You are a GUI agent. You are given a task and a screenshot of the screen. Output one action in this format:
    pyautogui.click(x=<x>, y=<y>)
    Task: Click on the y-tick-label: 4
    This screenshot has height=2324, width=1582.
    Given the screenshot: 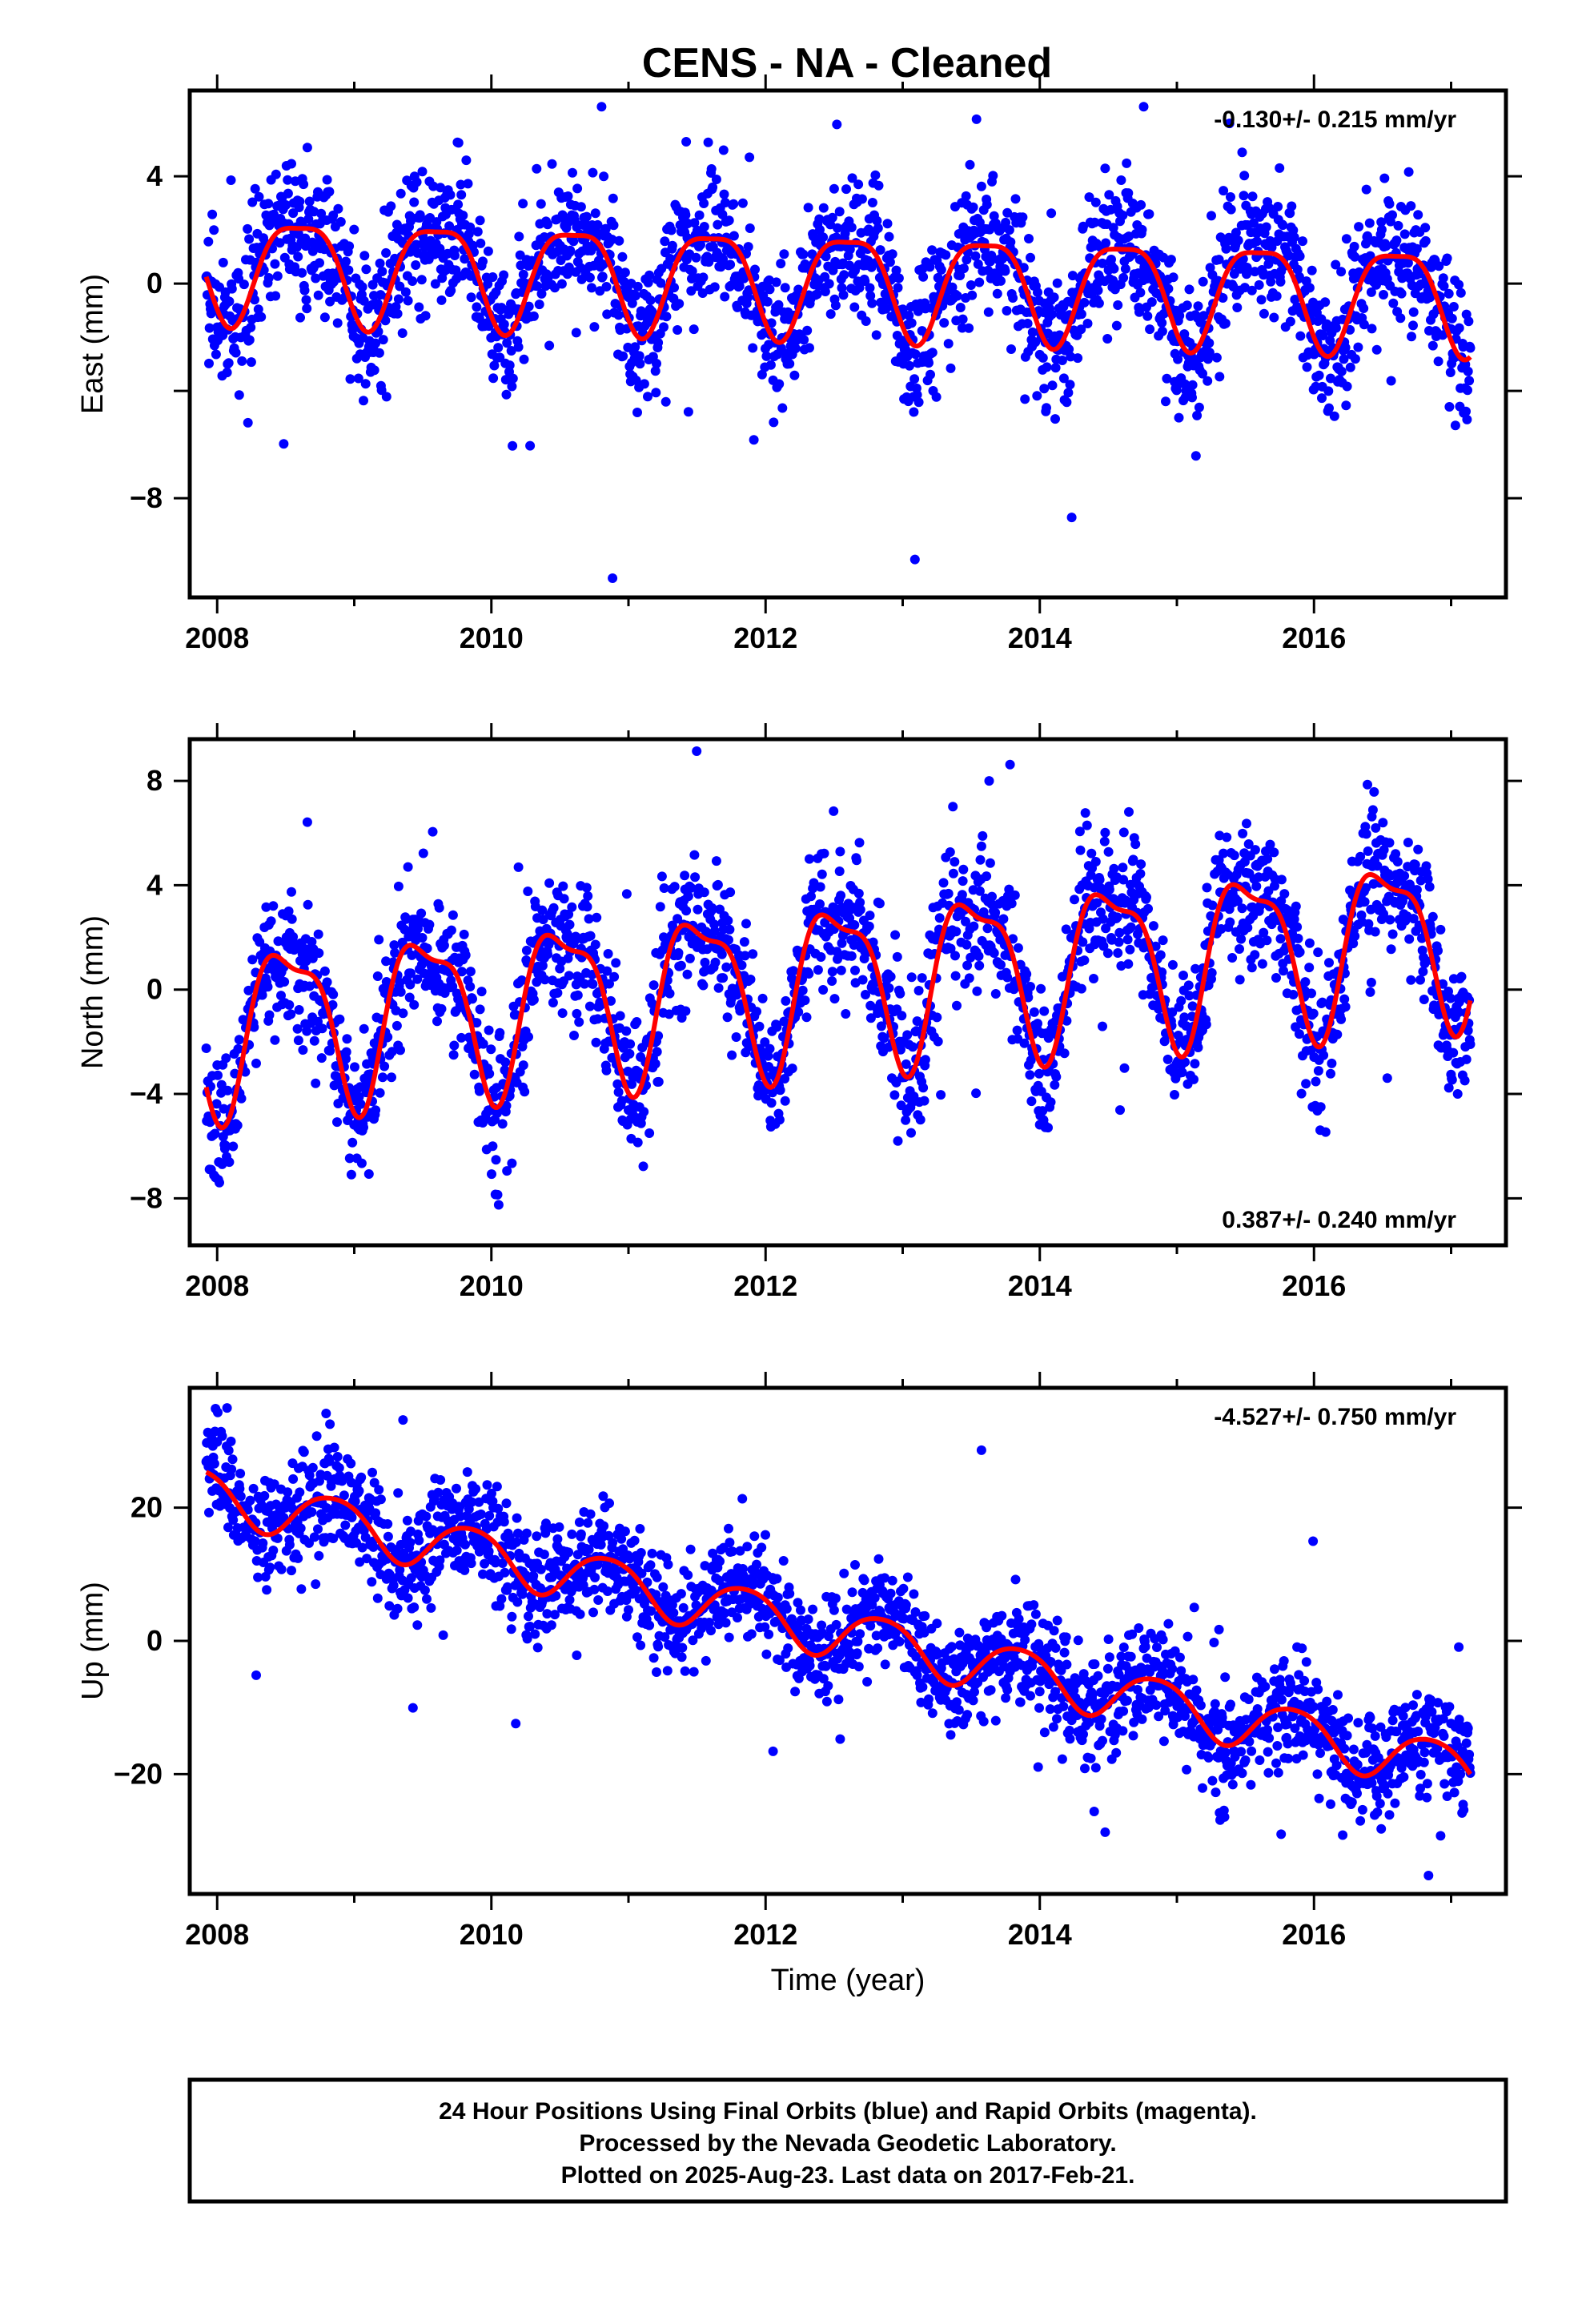 What is the action you would take?
    pyautogui.click(x=155, y=884)
    